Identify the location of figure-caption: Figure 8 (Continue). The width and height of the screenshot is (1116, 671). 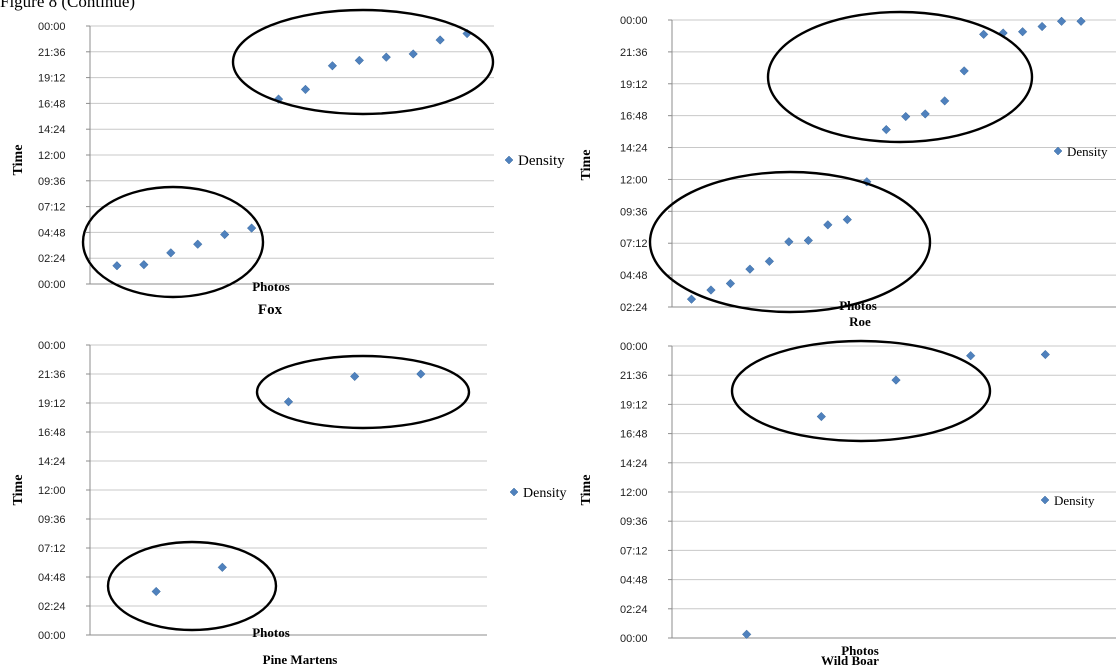
(68, 5).